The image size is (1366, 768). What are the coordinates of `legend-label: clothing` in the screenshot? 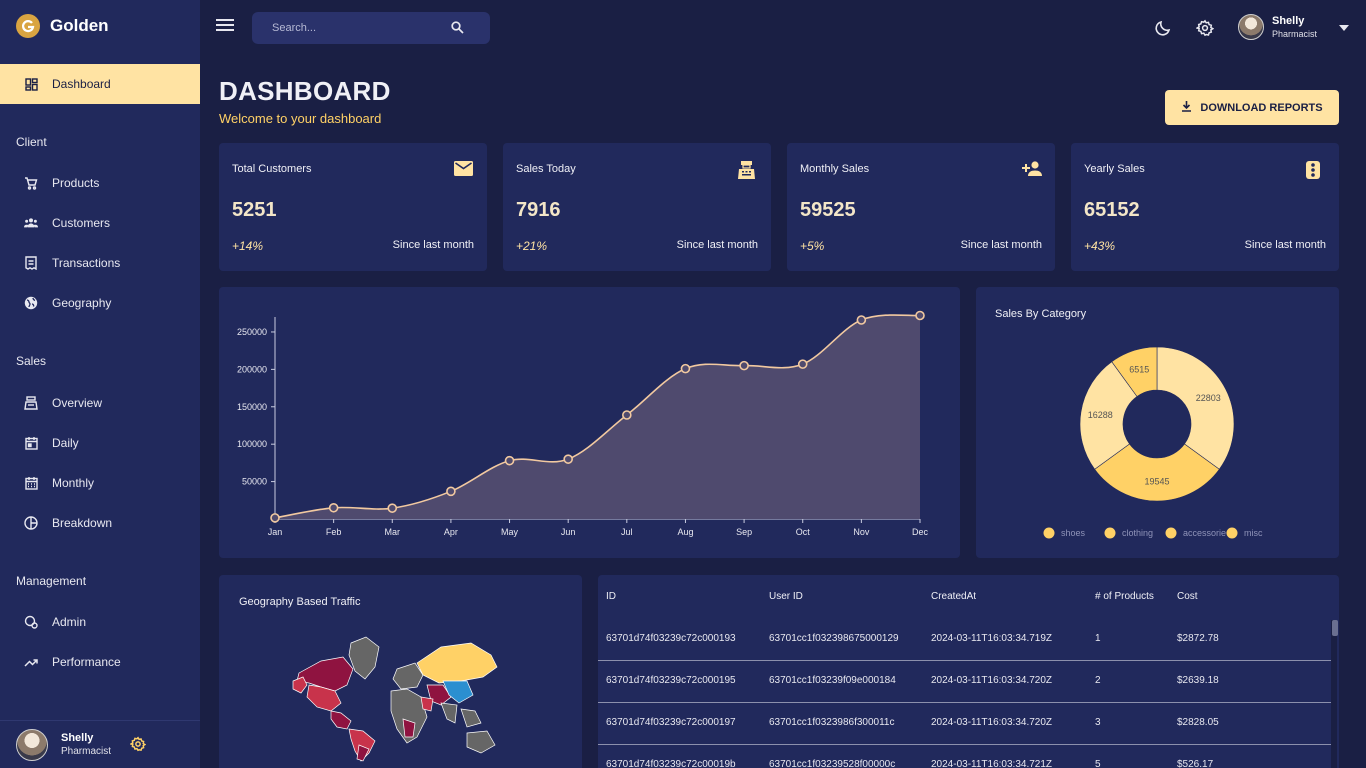 It's located at (1137, 533).